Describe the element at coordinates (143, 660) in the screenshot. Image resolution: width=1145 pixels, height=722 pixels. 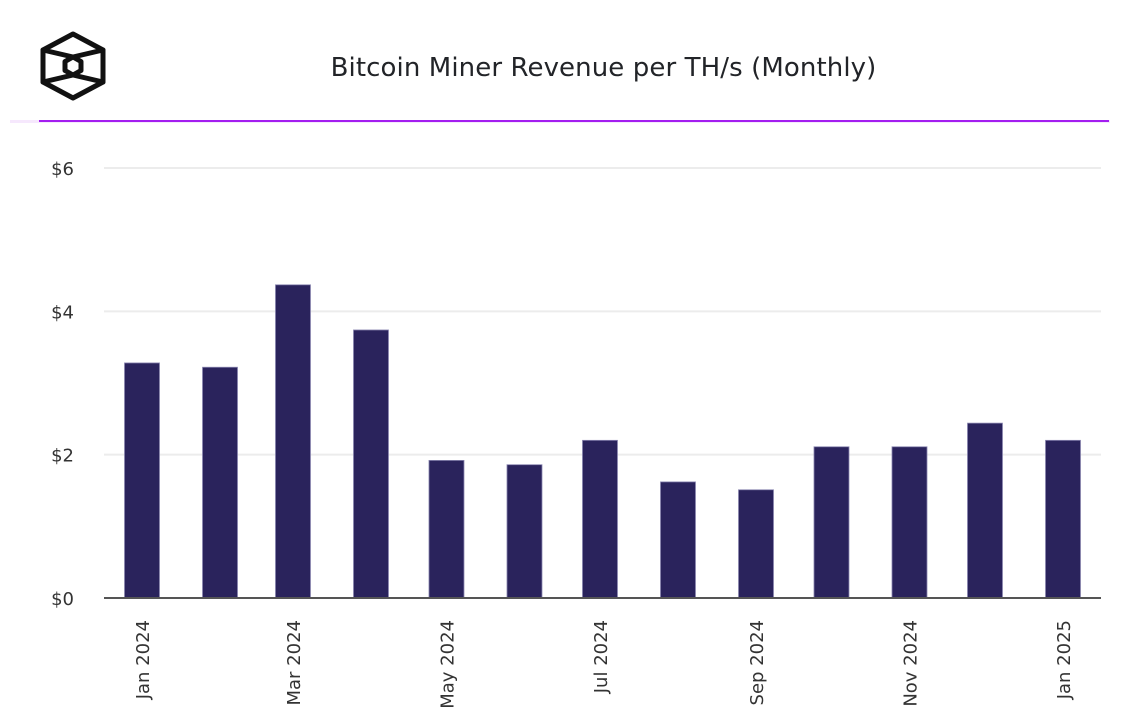
I see `x-tick-label: Jan 2024` at that location.